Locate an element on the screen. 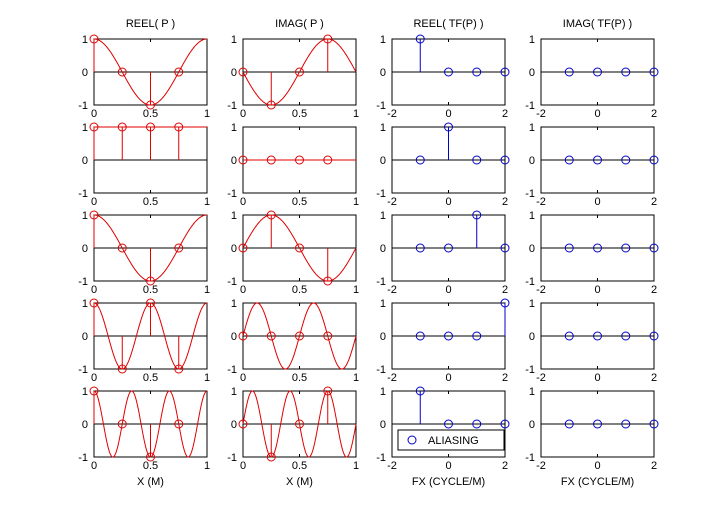 The height and width of the screenshot is (514, 724). panel-row2-tf-imag: -2 0 2 -1 0 1 is located at coordinates (592, 165).